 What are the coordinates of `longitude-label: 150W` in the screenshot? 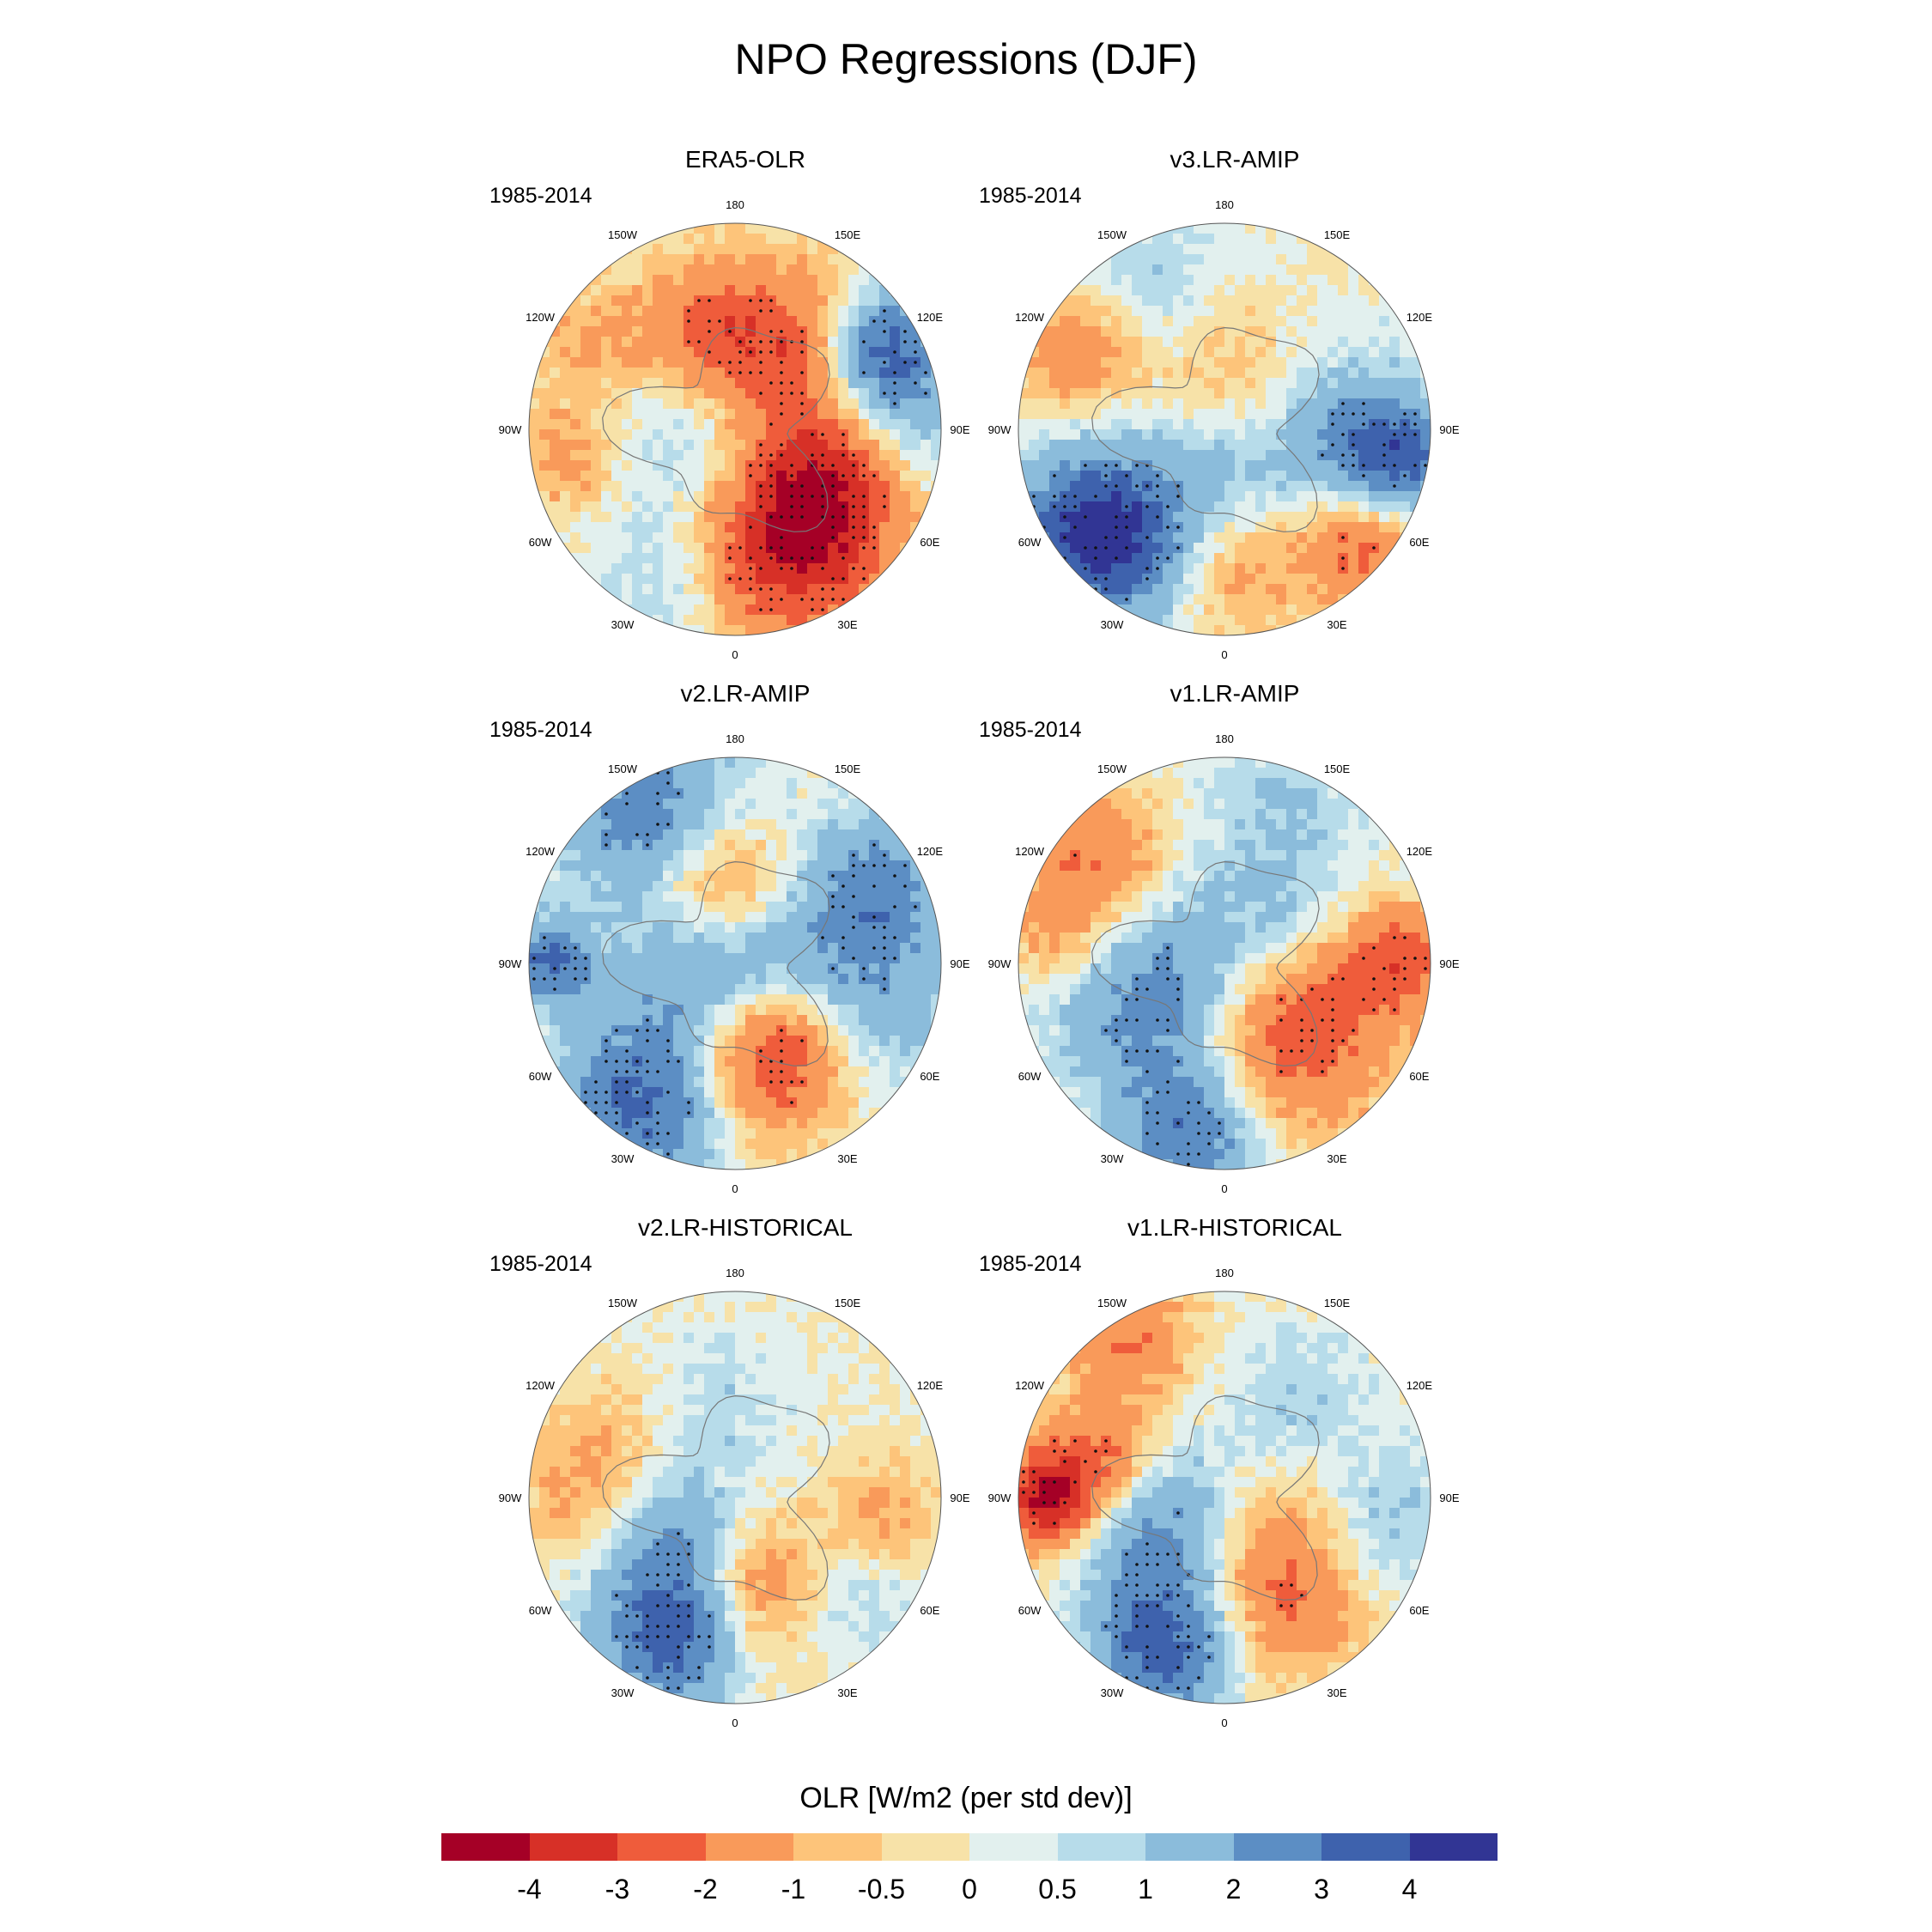 It's located at (1112, 234).